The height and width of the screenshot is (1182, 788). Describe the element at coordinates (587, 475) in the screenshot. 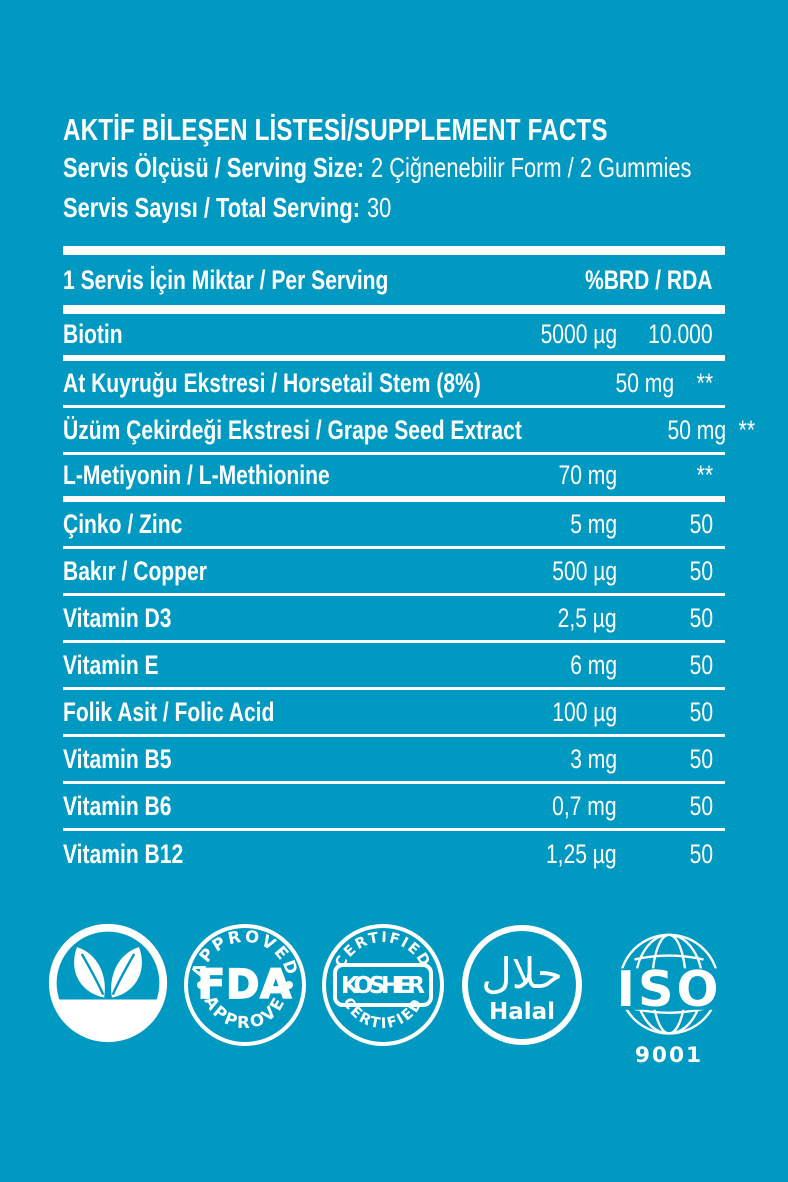

I see `ingredient-amount: 70 mg` at that location.